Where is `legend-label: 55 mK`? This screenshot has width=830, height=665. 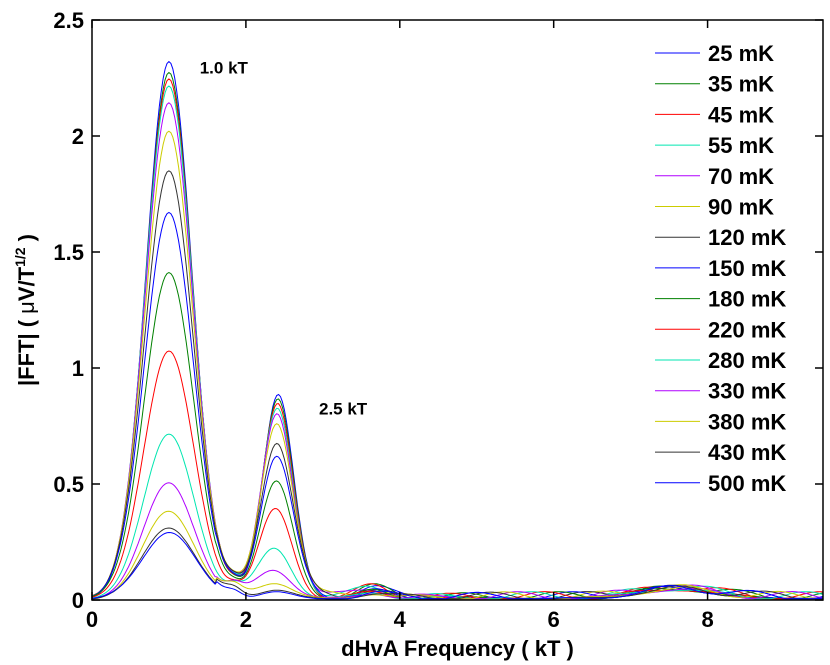 legend-label: 55 mK is located at coordinates (741, 145).